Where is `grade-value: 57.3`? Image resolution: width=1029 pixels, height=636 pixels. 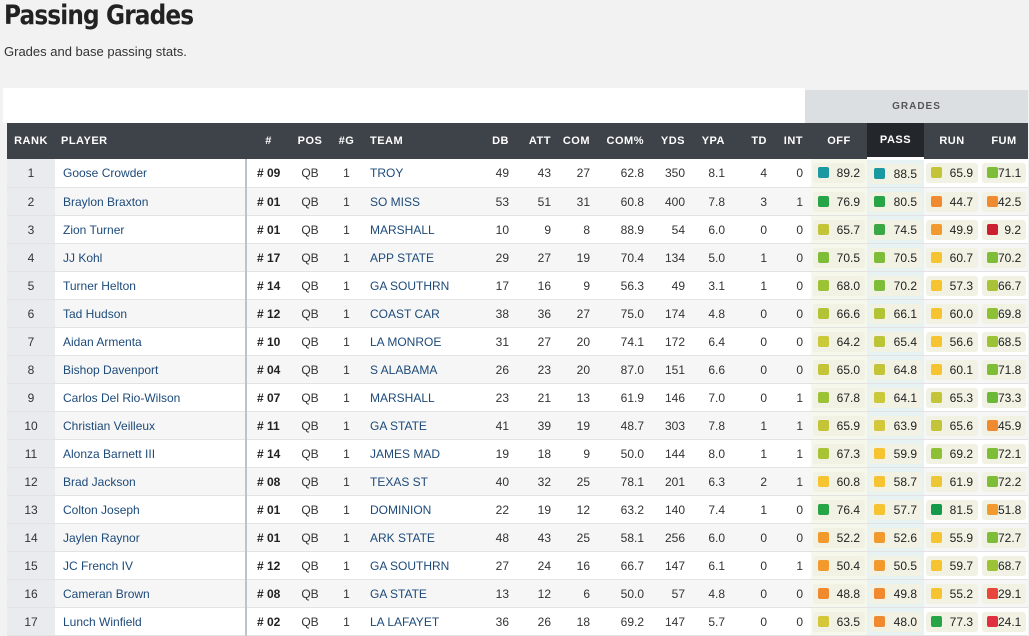
grade-value: 57.3 is located at coordinates (961, 285).